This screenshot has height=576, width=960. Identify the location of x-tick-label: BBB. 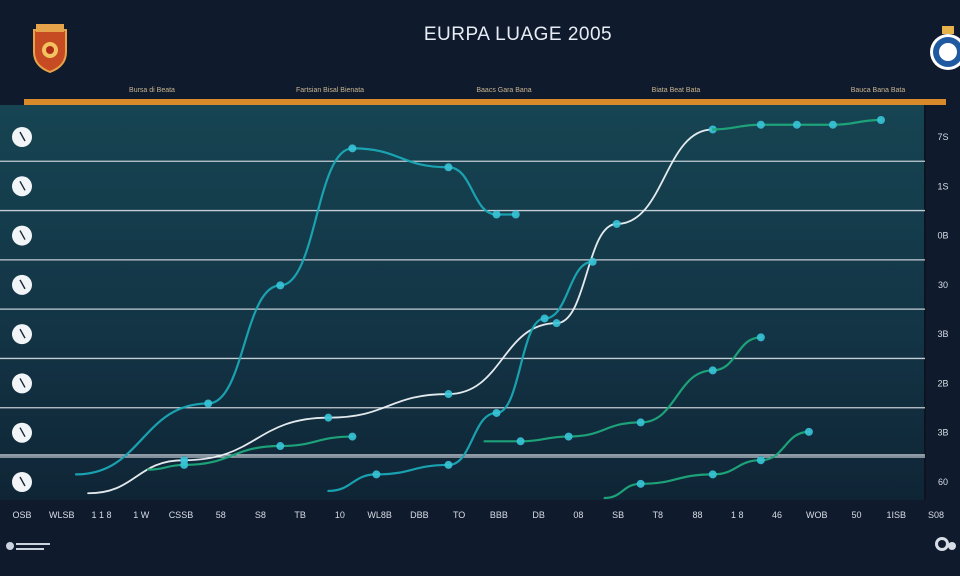
(499, 515).